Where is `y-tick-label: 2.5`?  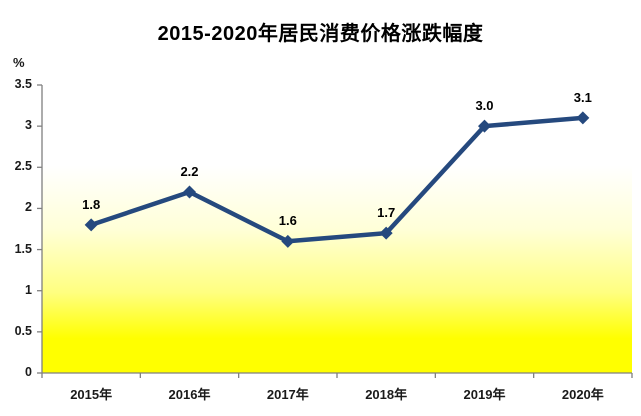 y-tick-label: 2.5 is located at coordinates (23, 166).